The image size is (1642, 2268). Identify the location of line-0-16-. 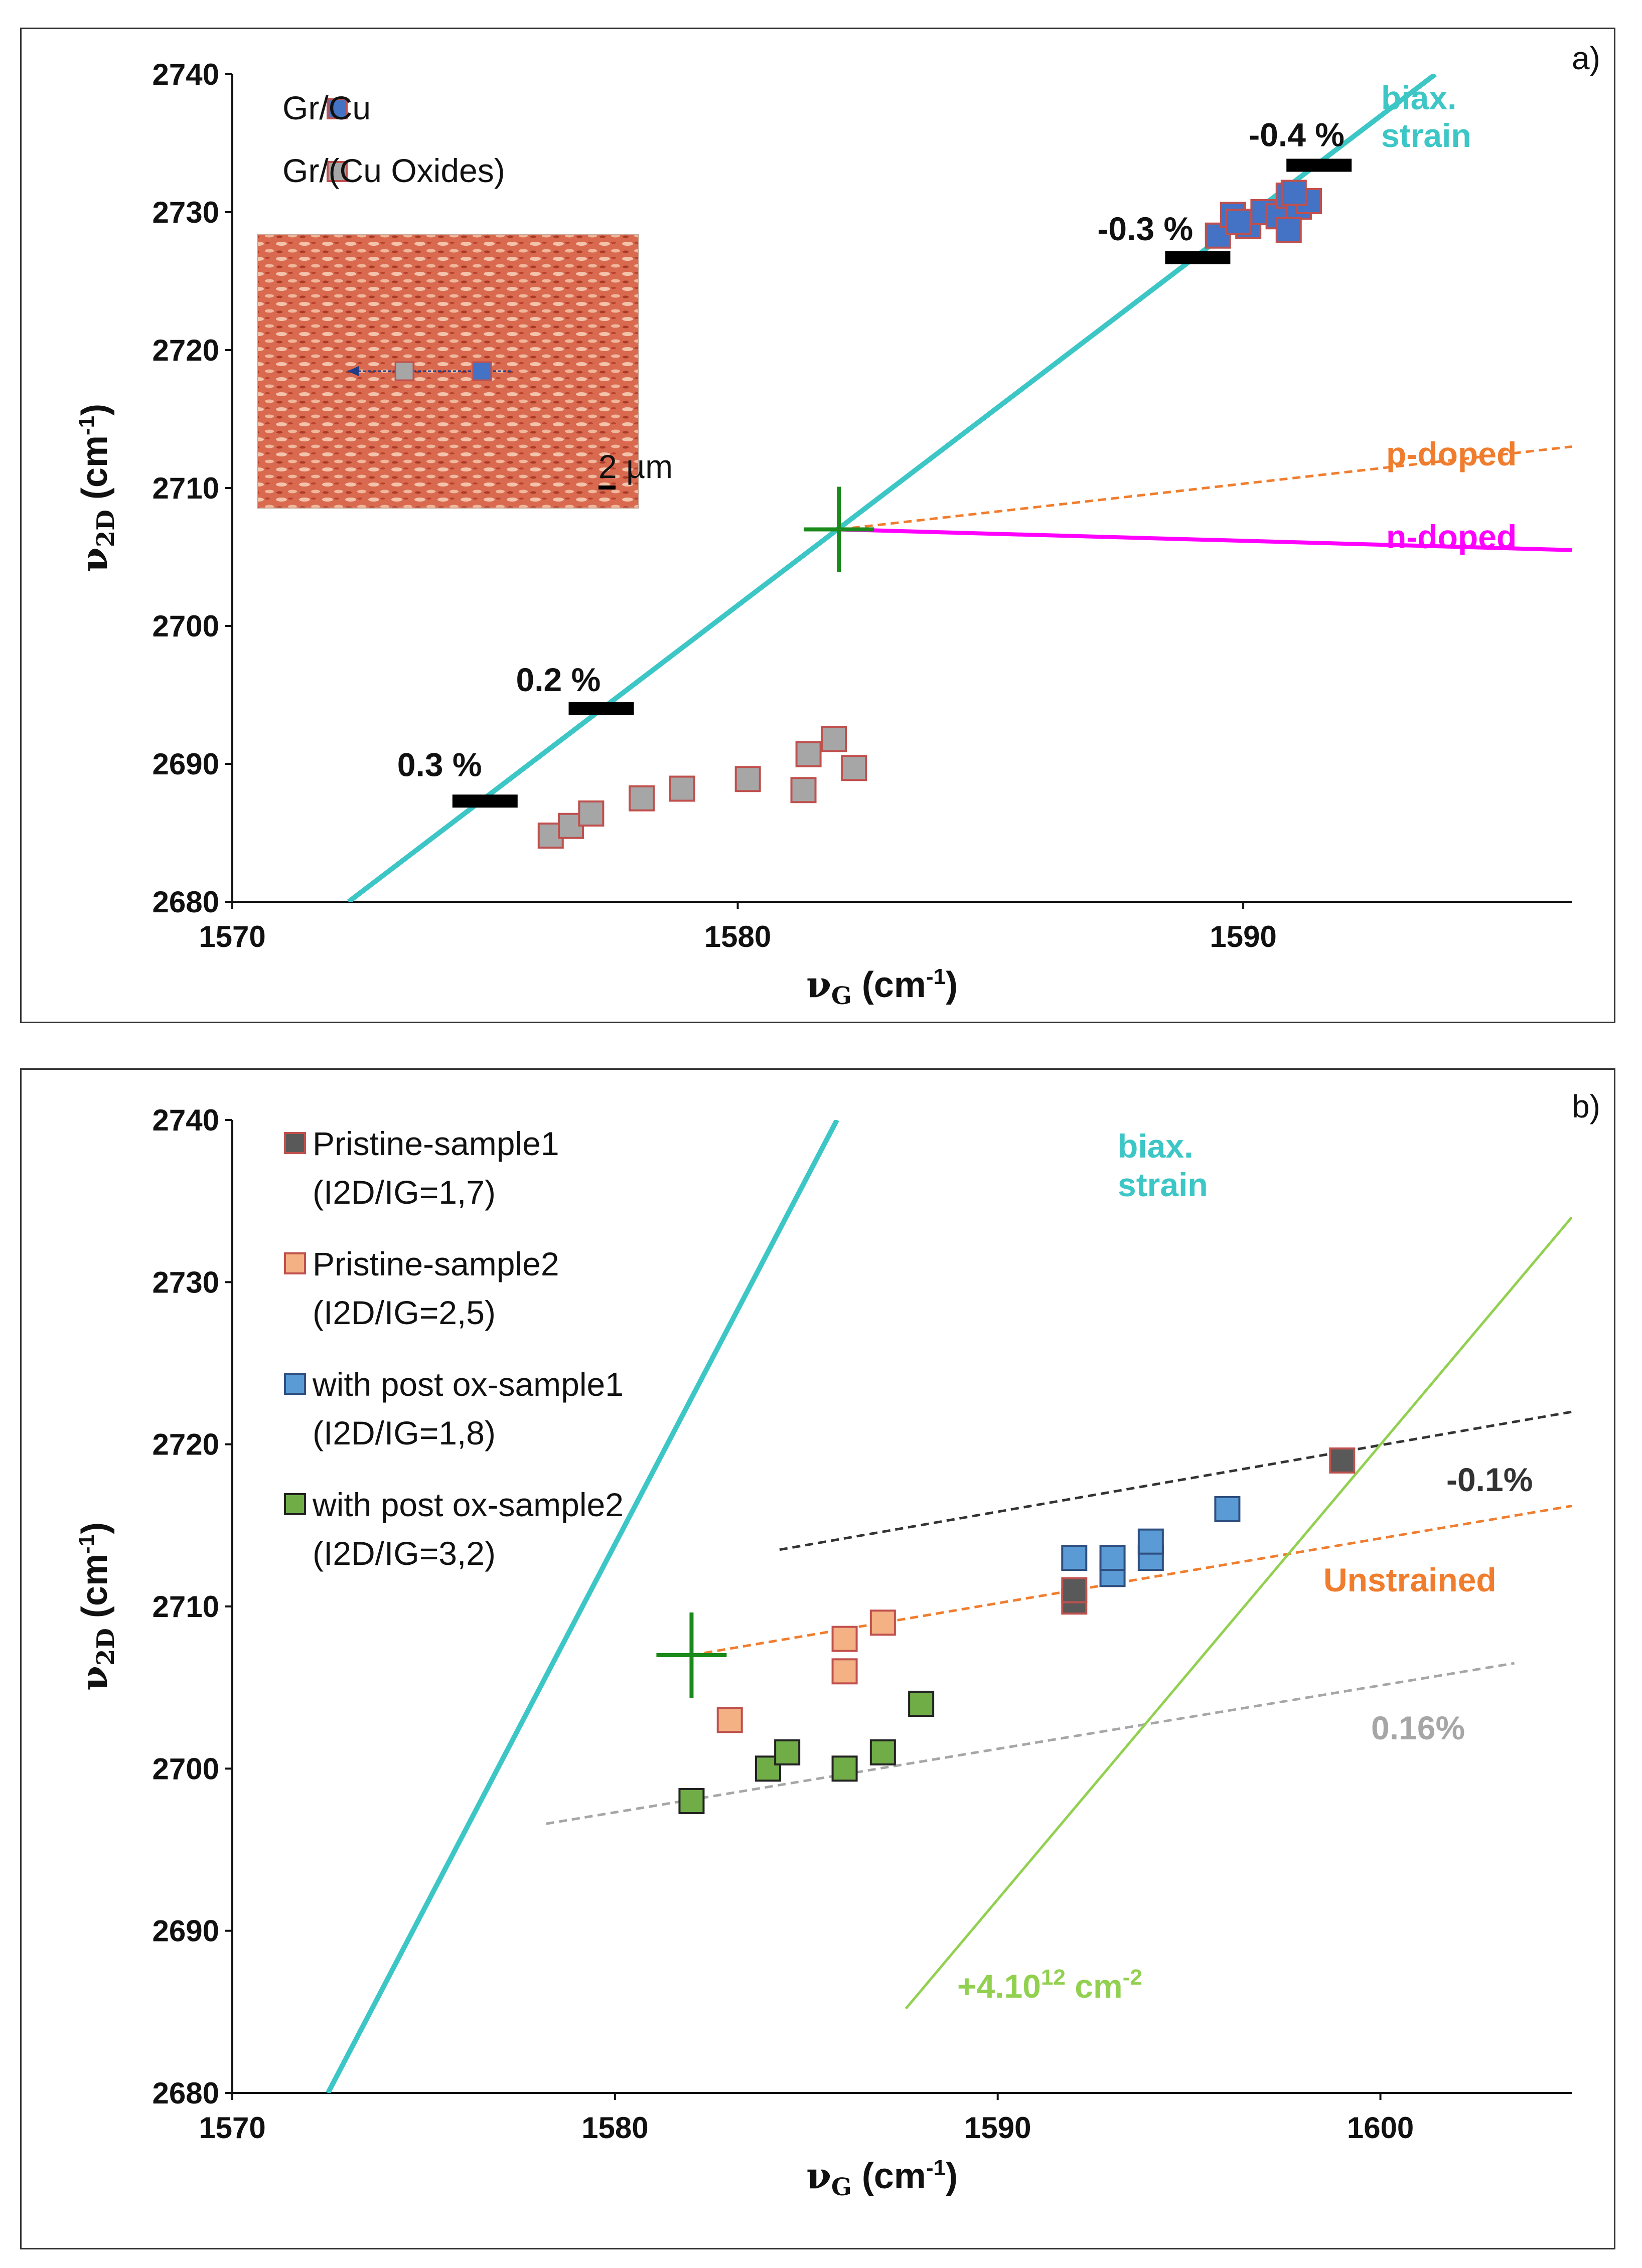
(1030, 1743).